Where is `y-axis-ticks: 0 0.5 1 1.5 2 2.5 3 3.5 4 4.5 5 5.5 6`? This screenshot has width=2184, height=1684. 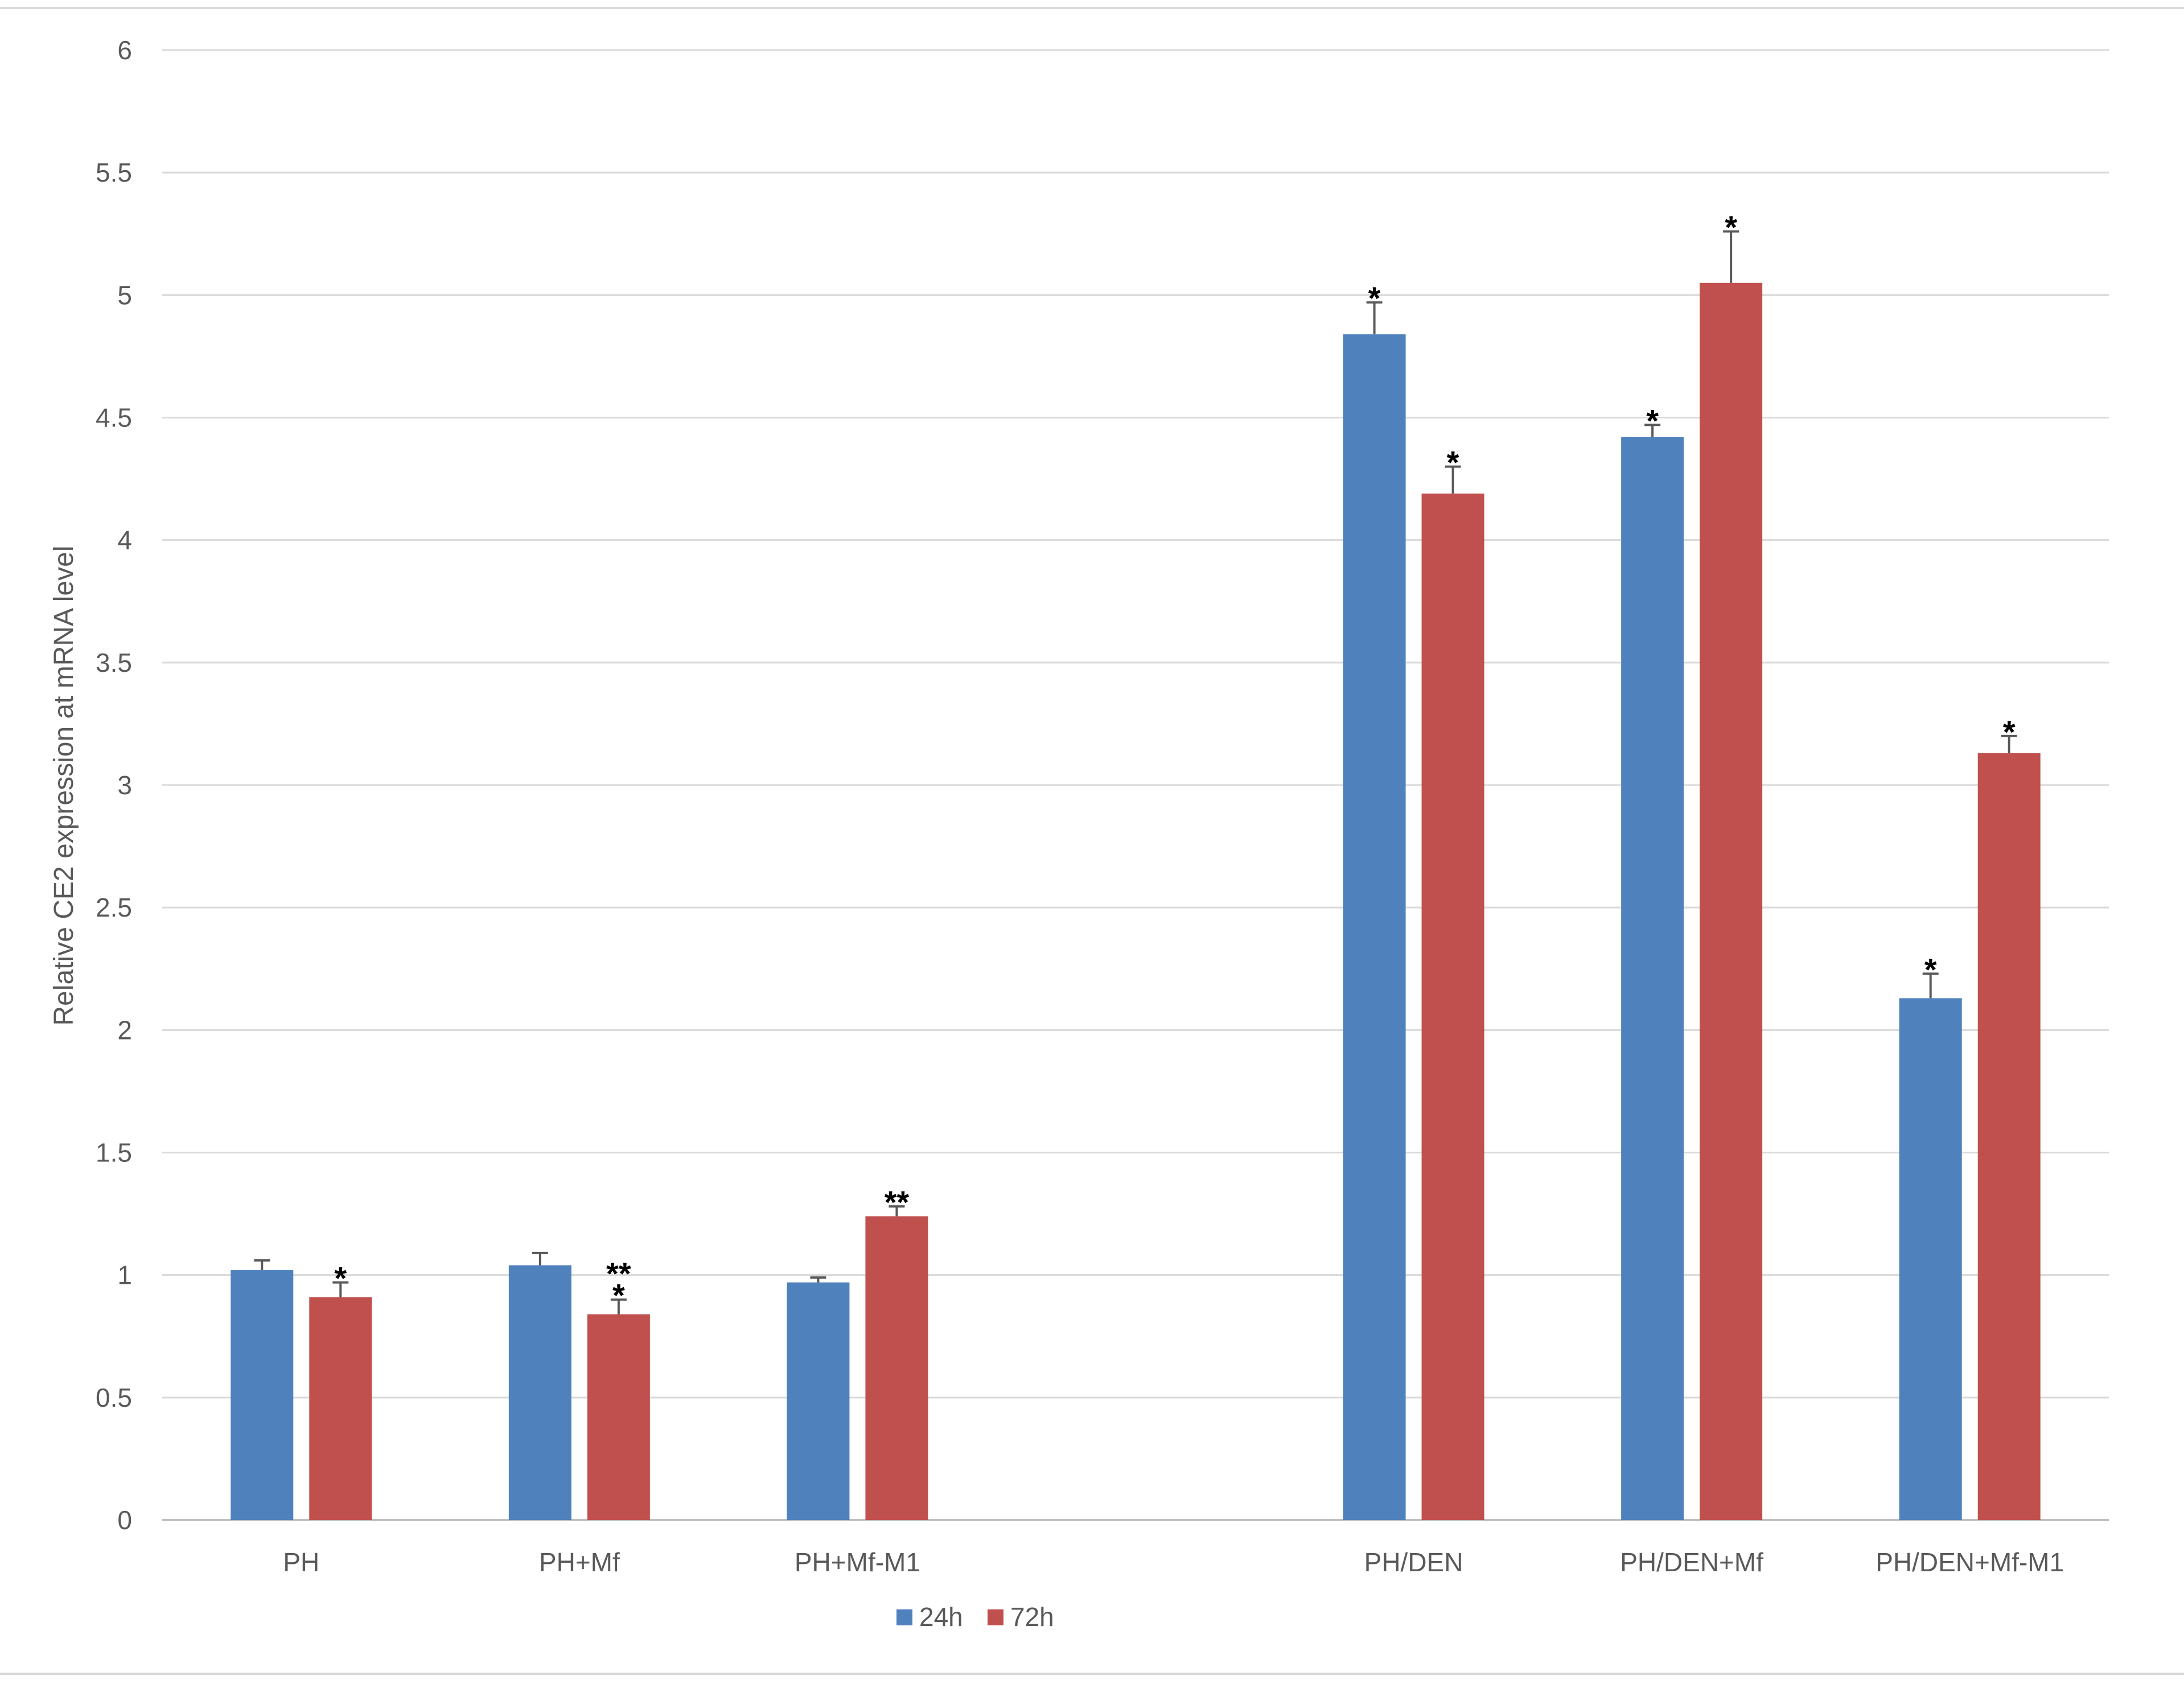 y-axis-ticks: 0 0.5 1 1.5 2 2.5 3 3.5 4 4.5 5 5.5 6 is located at coordinates (114, 785).